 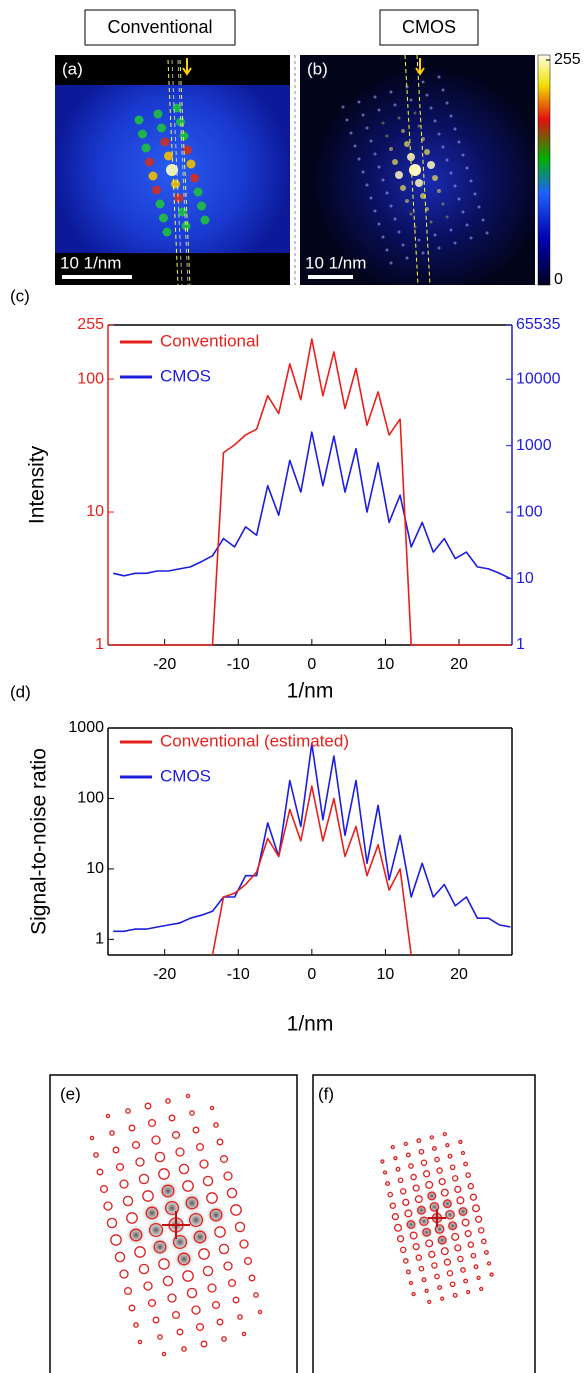 What do you see at coordinates (534, 445) in the screenshot?
I see `y2-tick-label: 1000` at bounding box center [534, 445].